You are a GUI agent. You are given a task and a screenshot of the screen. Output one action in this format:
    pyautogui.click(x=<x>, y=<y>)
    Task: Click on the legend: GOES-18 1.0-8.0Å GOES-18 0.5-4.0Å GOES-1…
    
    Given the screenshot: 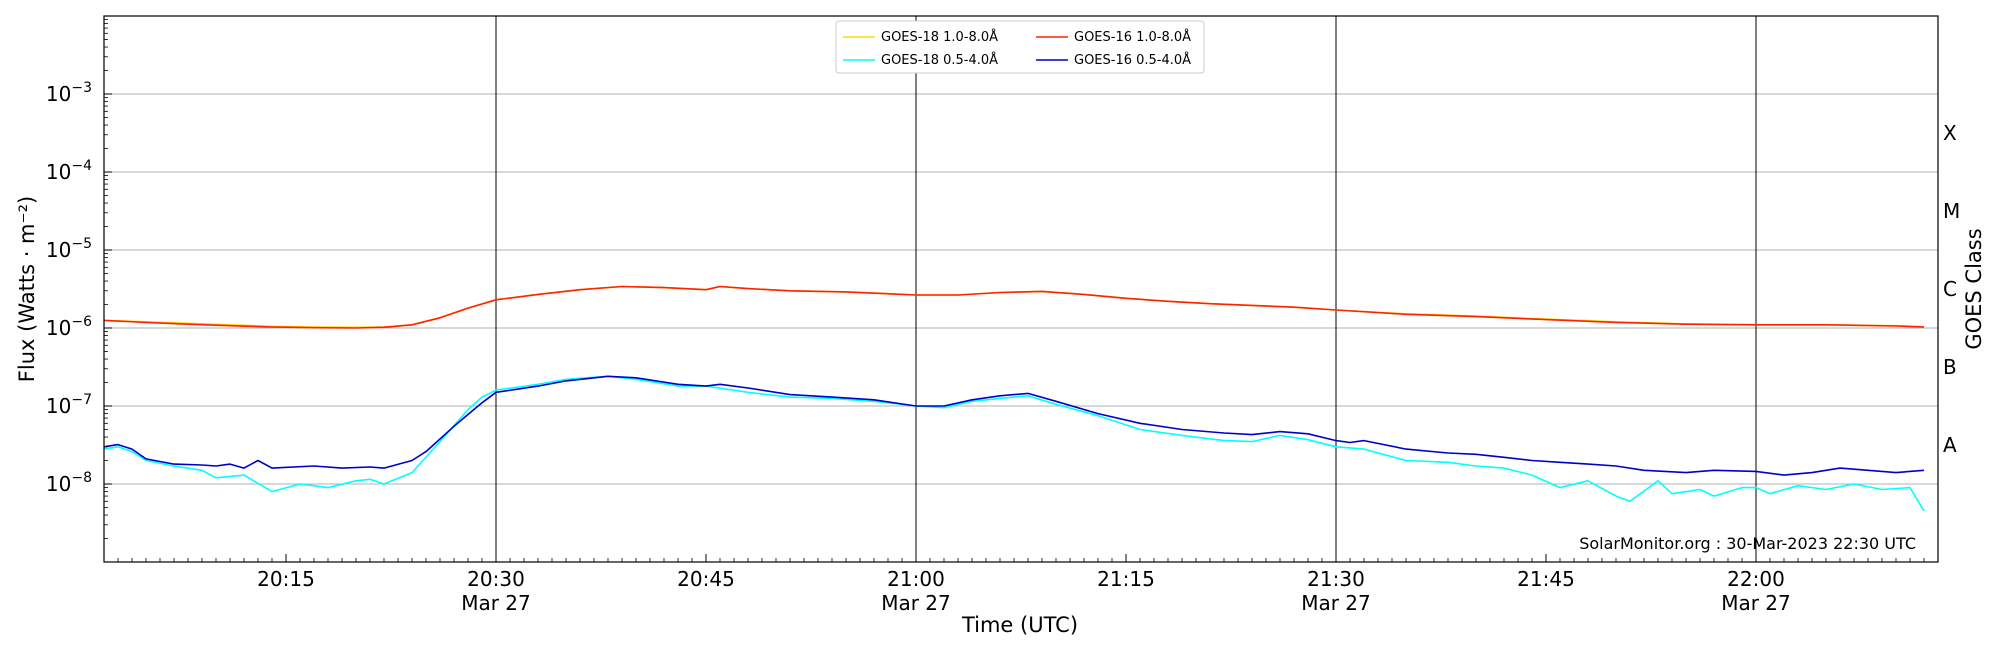 What is the action you would take?
    pyautogui.click(x=1020, y=47)
    